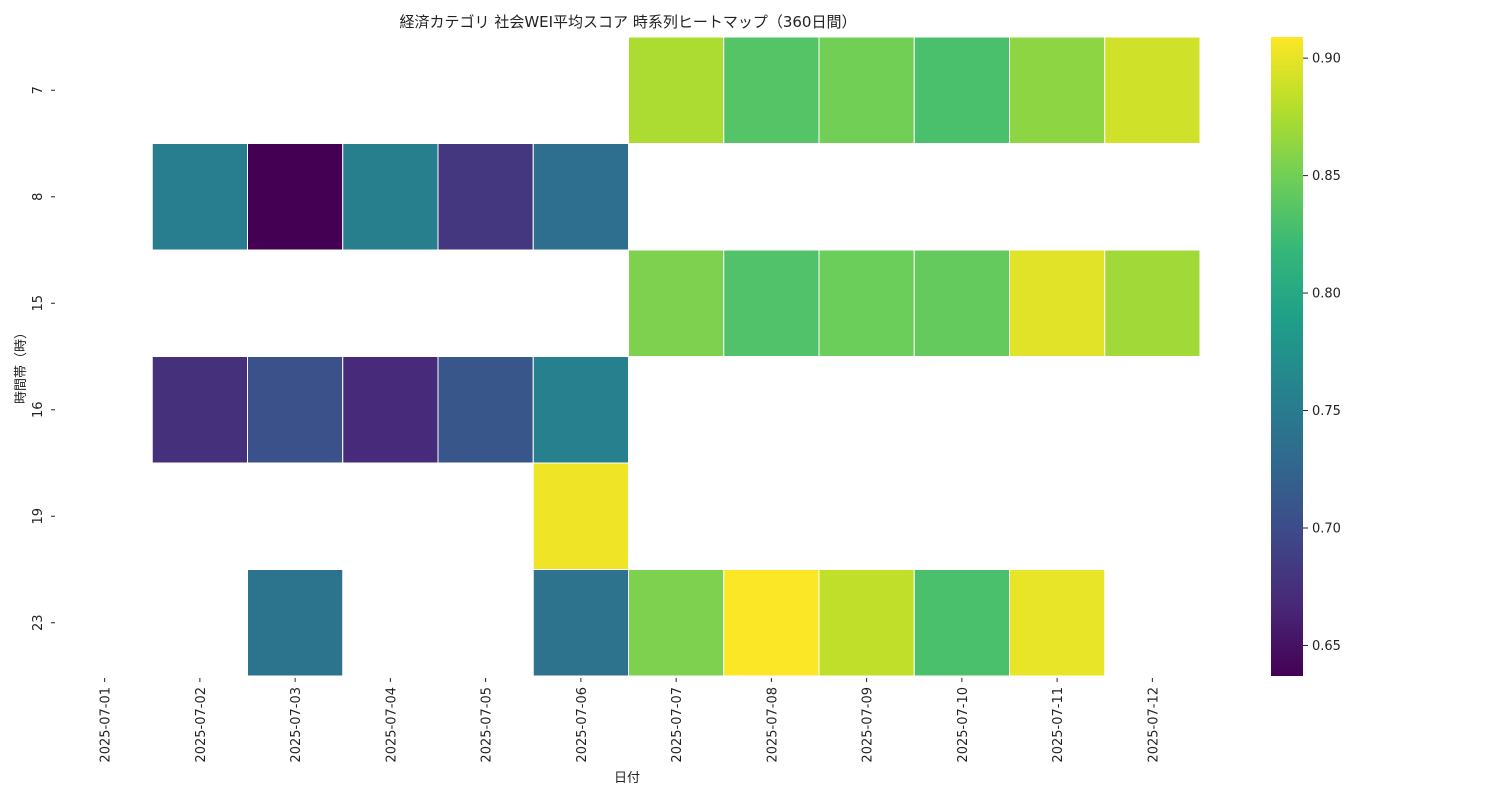  I want to click on colorbar: 0.65 0.70 0.75 0.80 0.85 0.90, so click(1306, 356).